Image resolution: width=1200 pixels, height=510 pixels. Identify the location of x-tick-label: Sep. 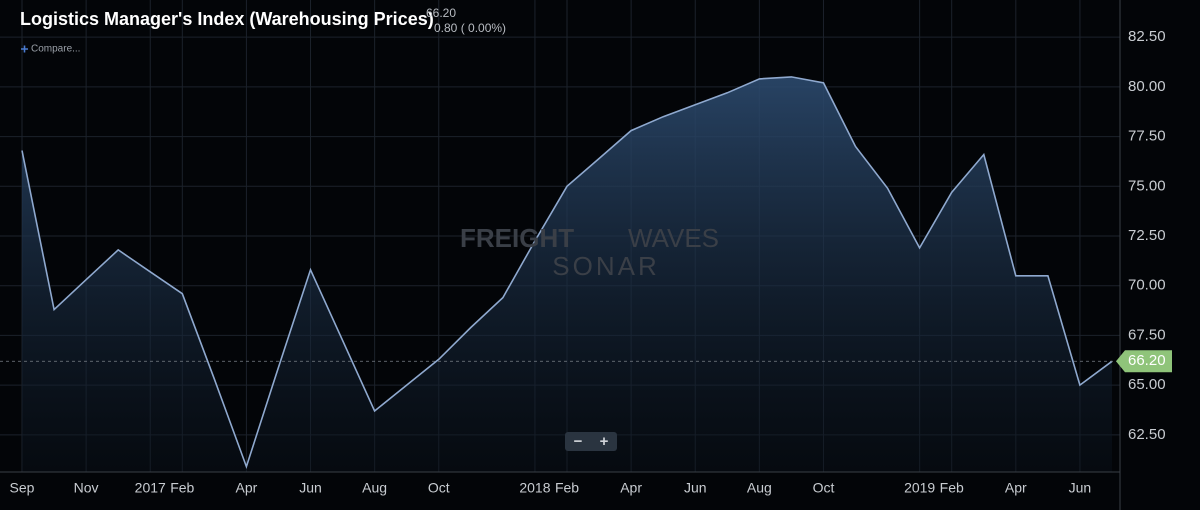
(22, 488).